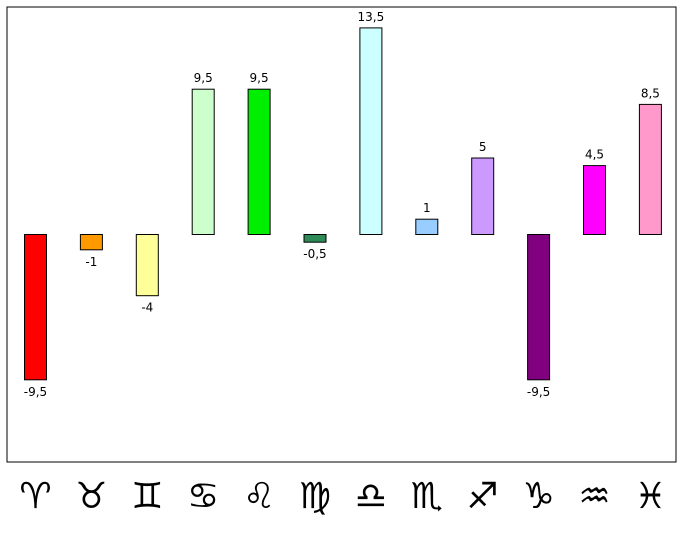  Describe the element at coordinates (650, 496) in the screenshot. I see `pisces-icon: ♓` at that location.